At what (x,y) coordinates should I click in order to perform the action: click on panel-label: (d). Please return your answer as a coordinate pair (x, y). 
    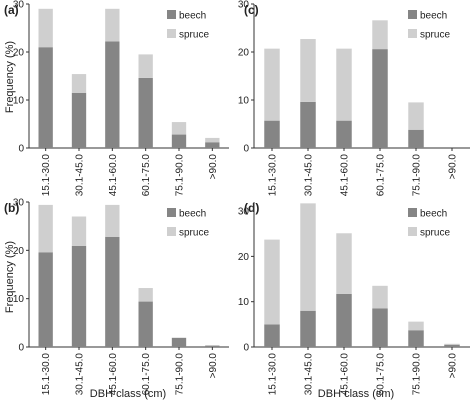
    Looking at the image, I should click on (251, 208).